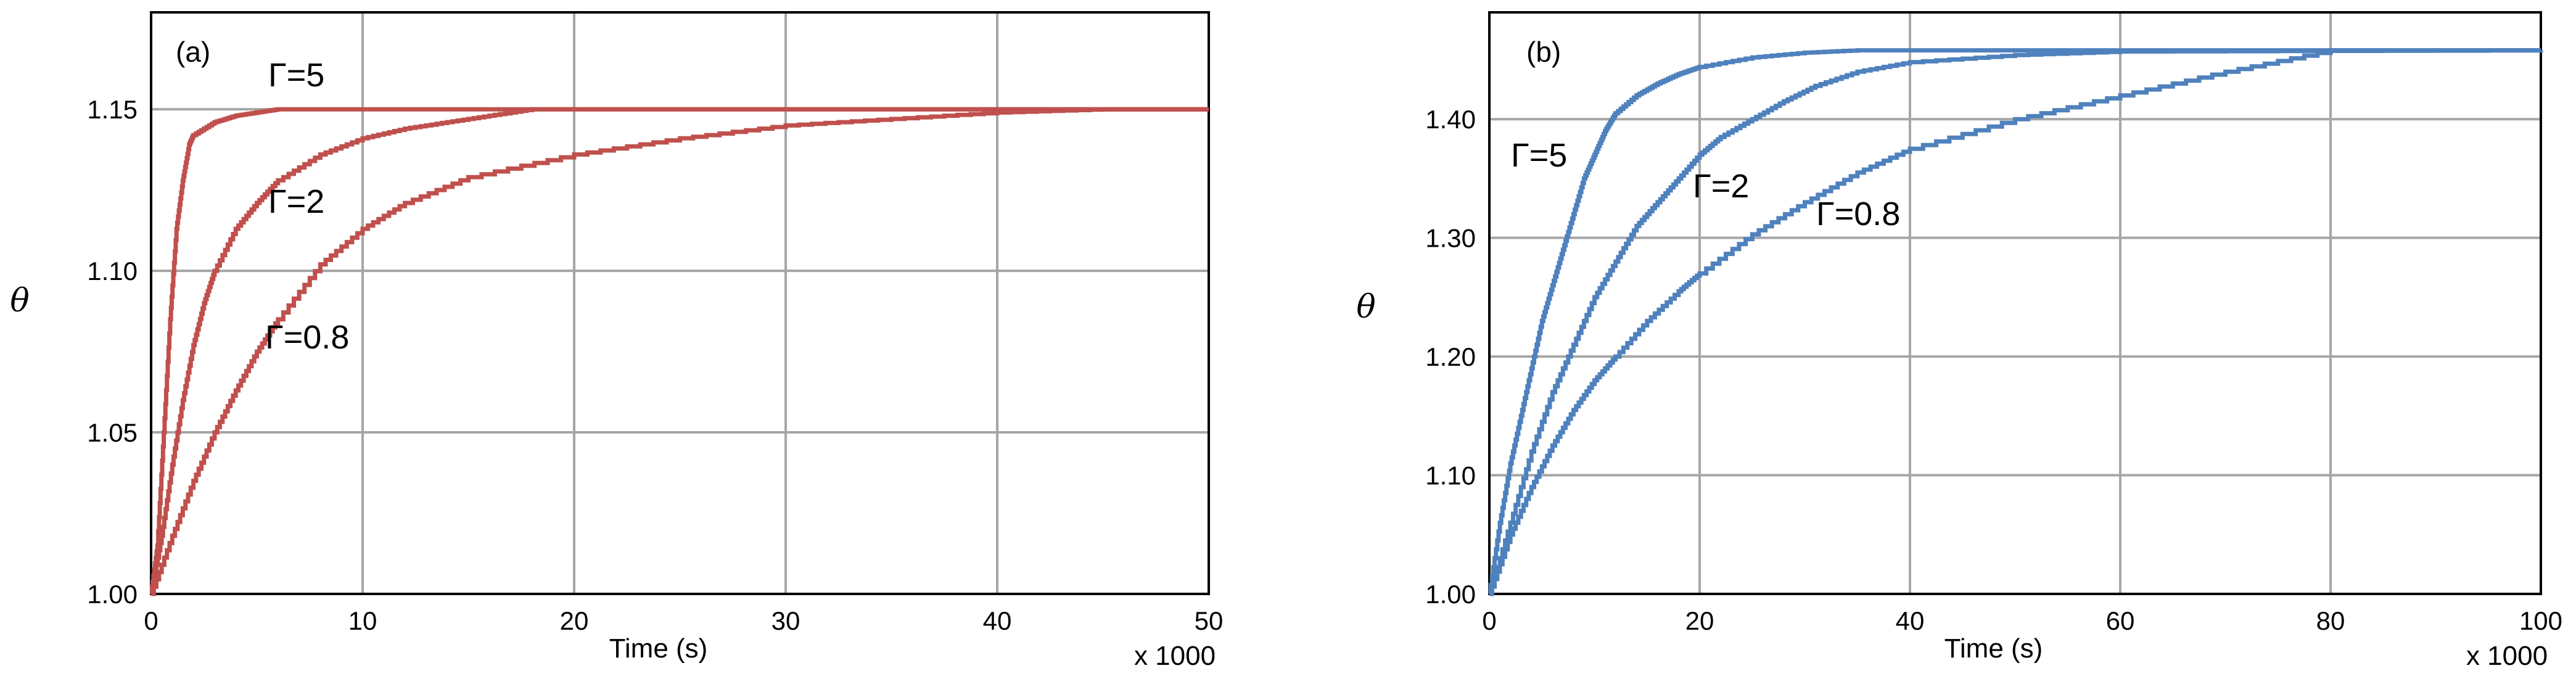 The width and height of the screenshot is (2576, 700). What do you see at coordinates (1450, 238) in the screenshot?
I see `y-tick-label: 1.30` at bounding box center [1450, 238].